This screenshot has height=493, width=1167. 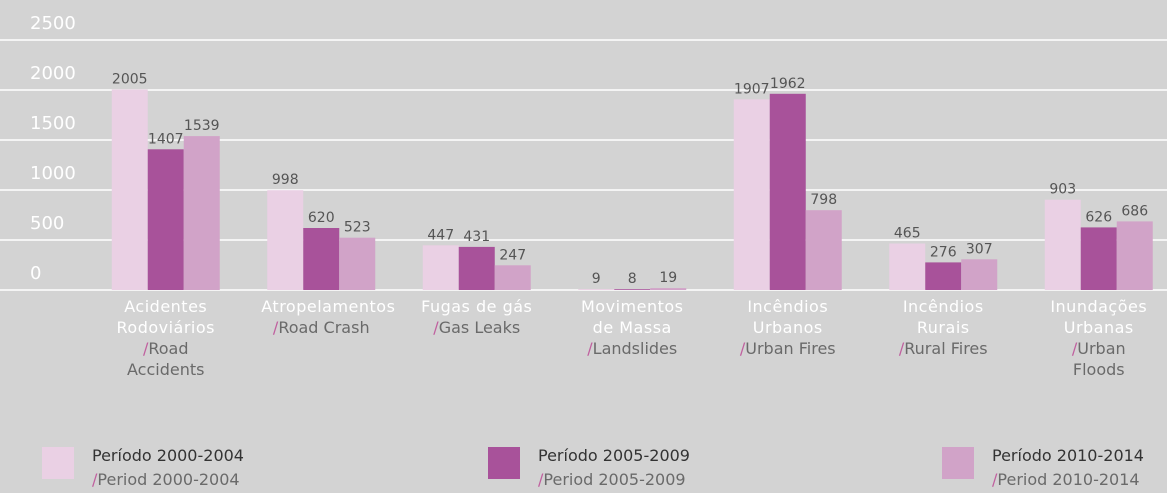 I want to click on value-label: 9, so click(x=596, y=279).